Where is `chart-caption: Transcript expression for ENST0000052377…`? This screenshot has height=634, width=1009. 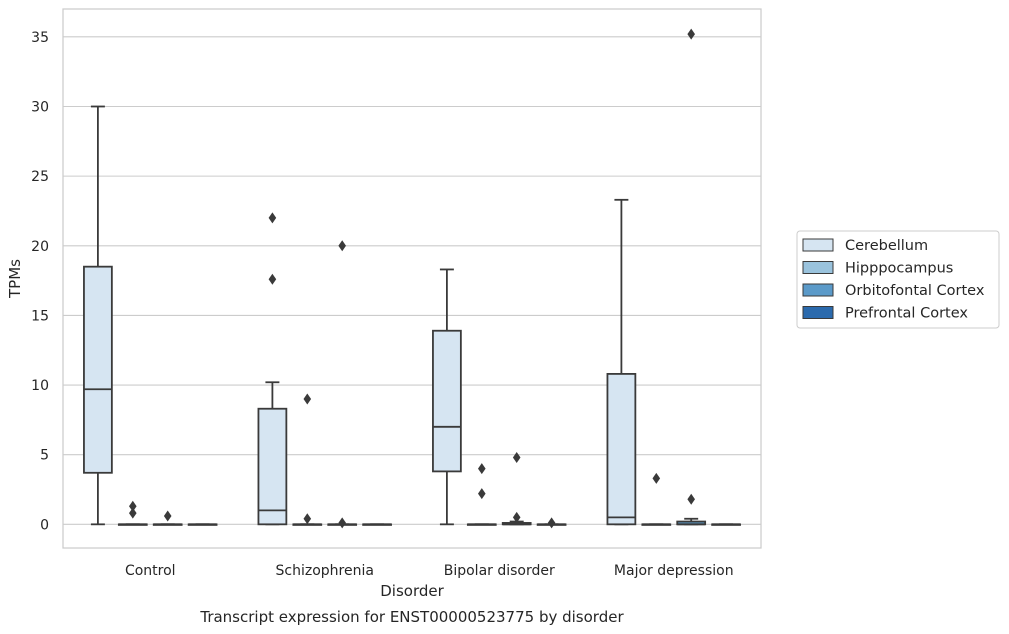 chart-caption: Transcript expression for ENST0000052377… is located at coordinates (411, 617).